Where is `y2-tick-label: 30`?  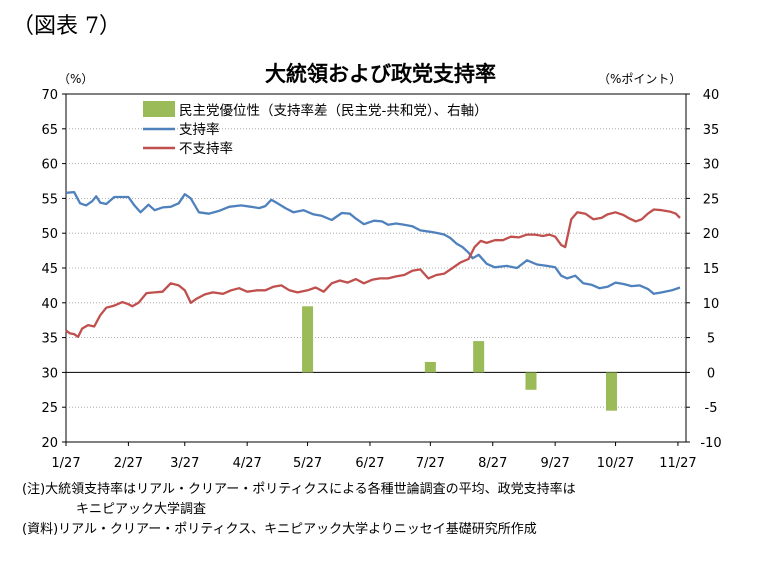 y2-tick-label: 30 is located at coordinates (711, 165).